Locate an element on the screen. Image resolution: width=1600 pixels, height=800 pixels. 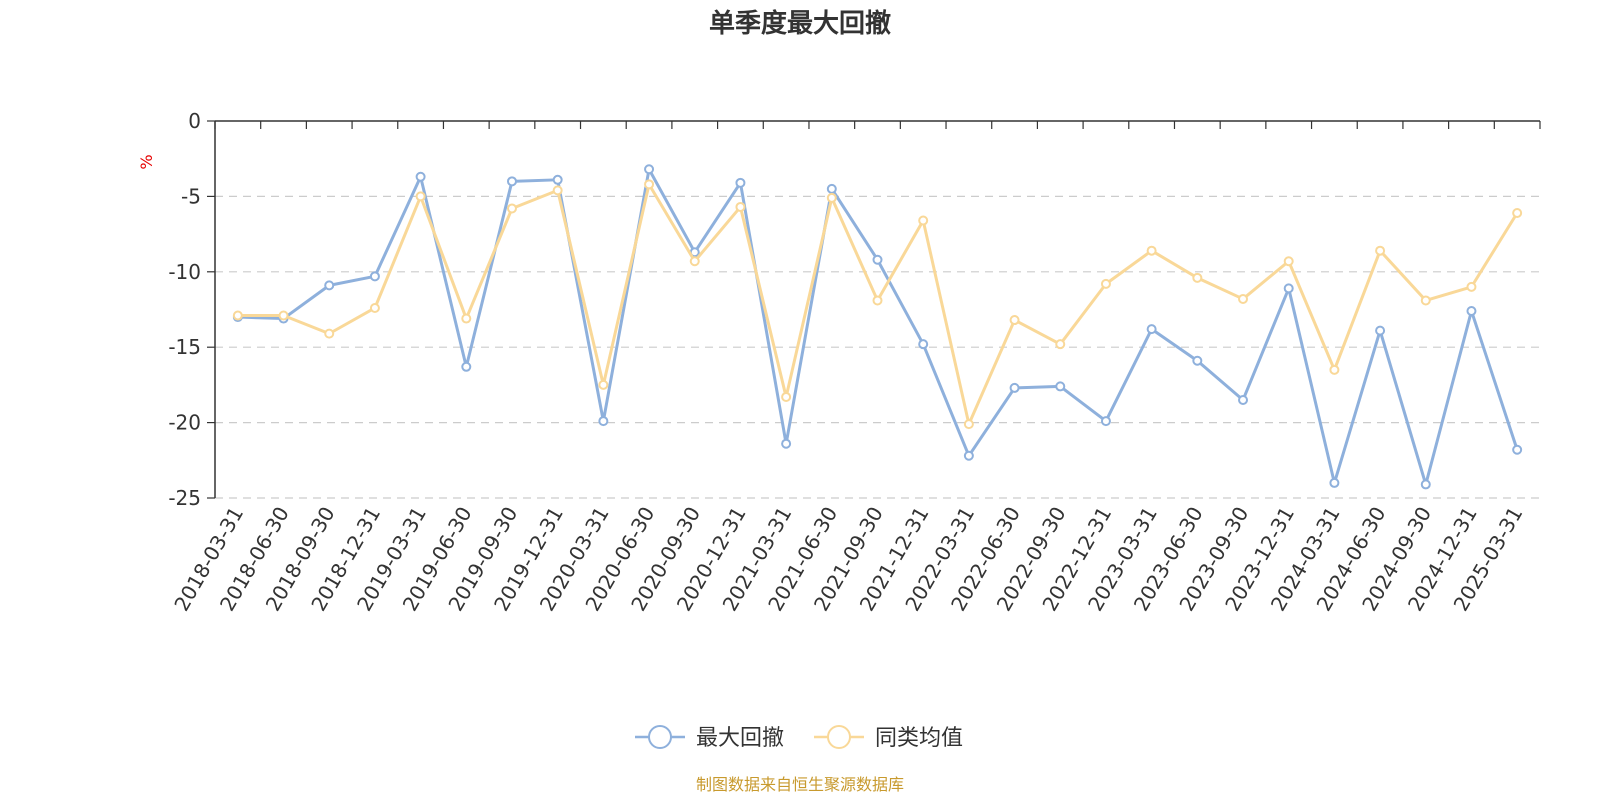
y-tick-labels: 0 -5 -10 -15 -20 -25 is located at coordinates (184, 309).